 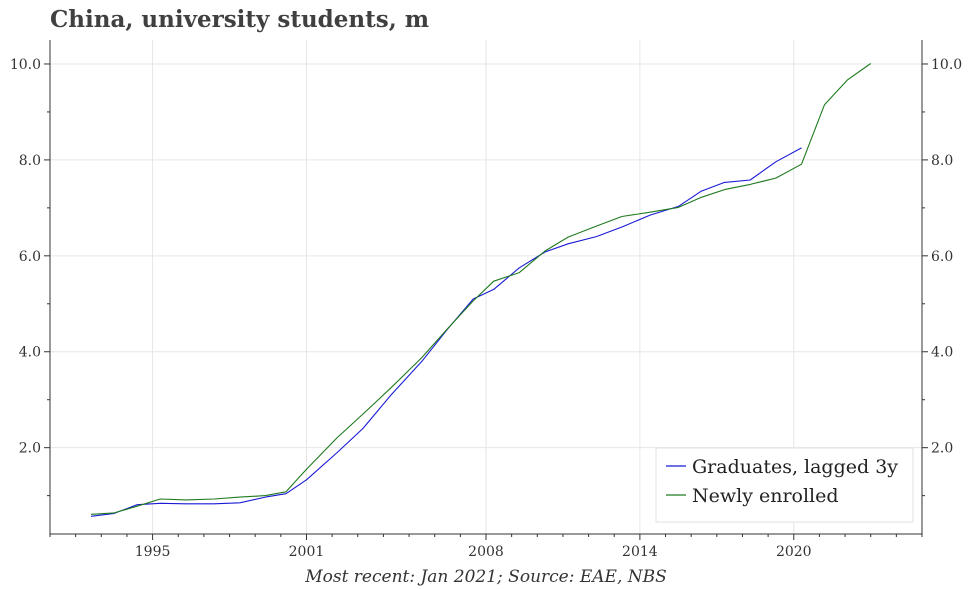 I want to click on chart-title: China, university students, m, so click(x=240, y=19).